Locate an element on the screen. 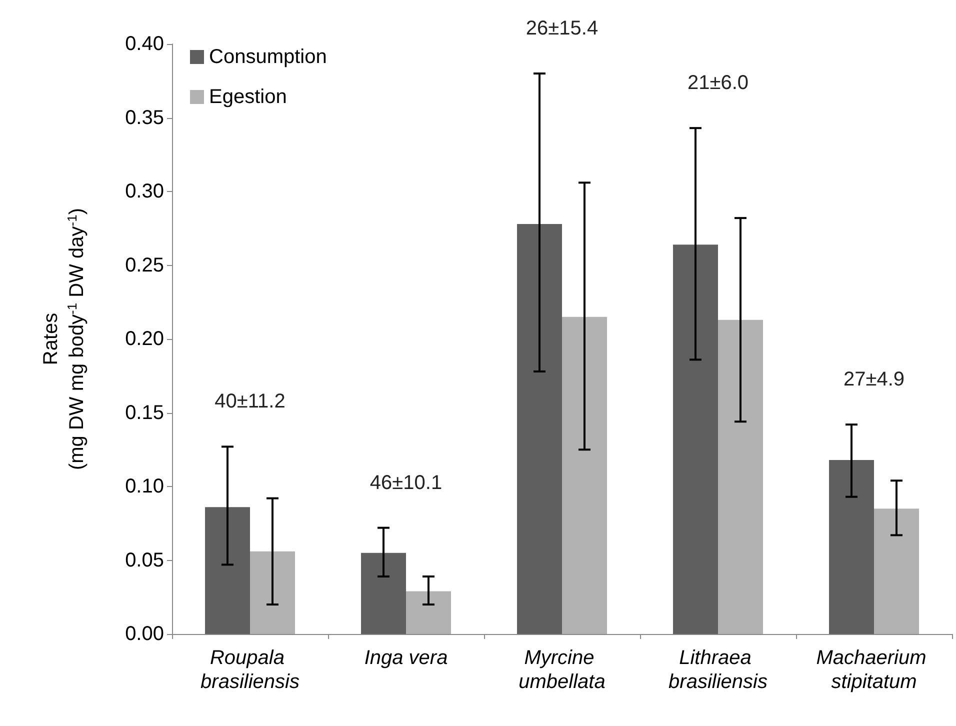  y-tick-label: 0.10 is located at coordinates (144, 487).